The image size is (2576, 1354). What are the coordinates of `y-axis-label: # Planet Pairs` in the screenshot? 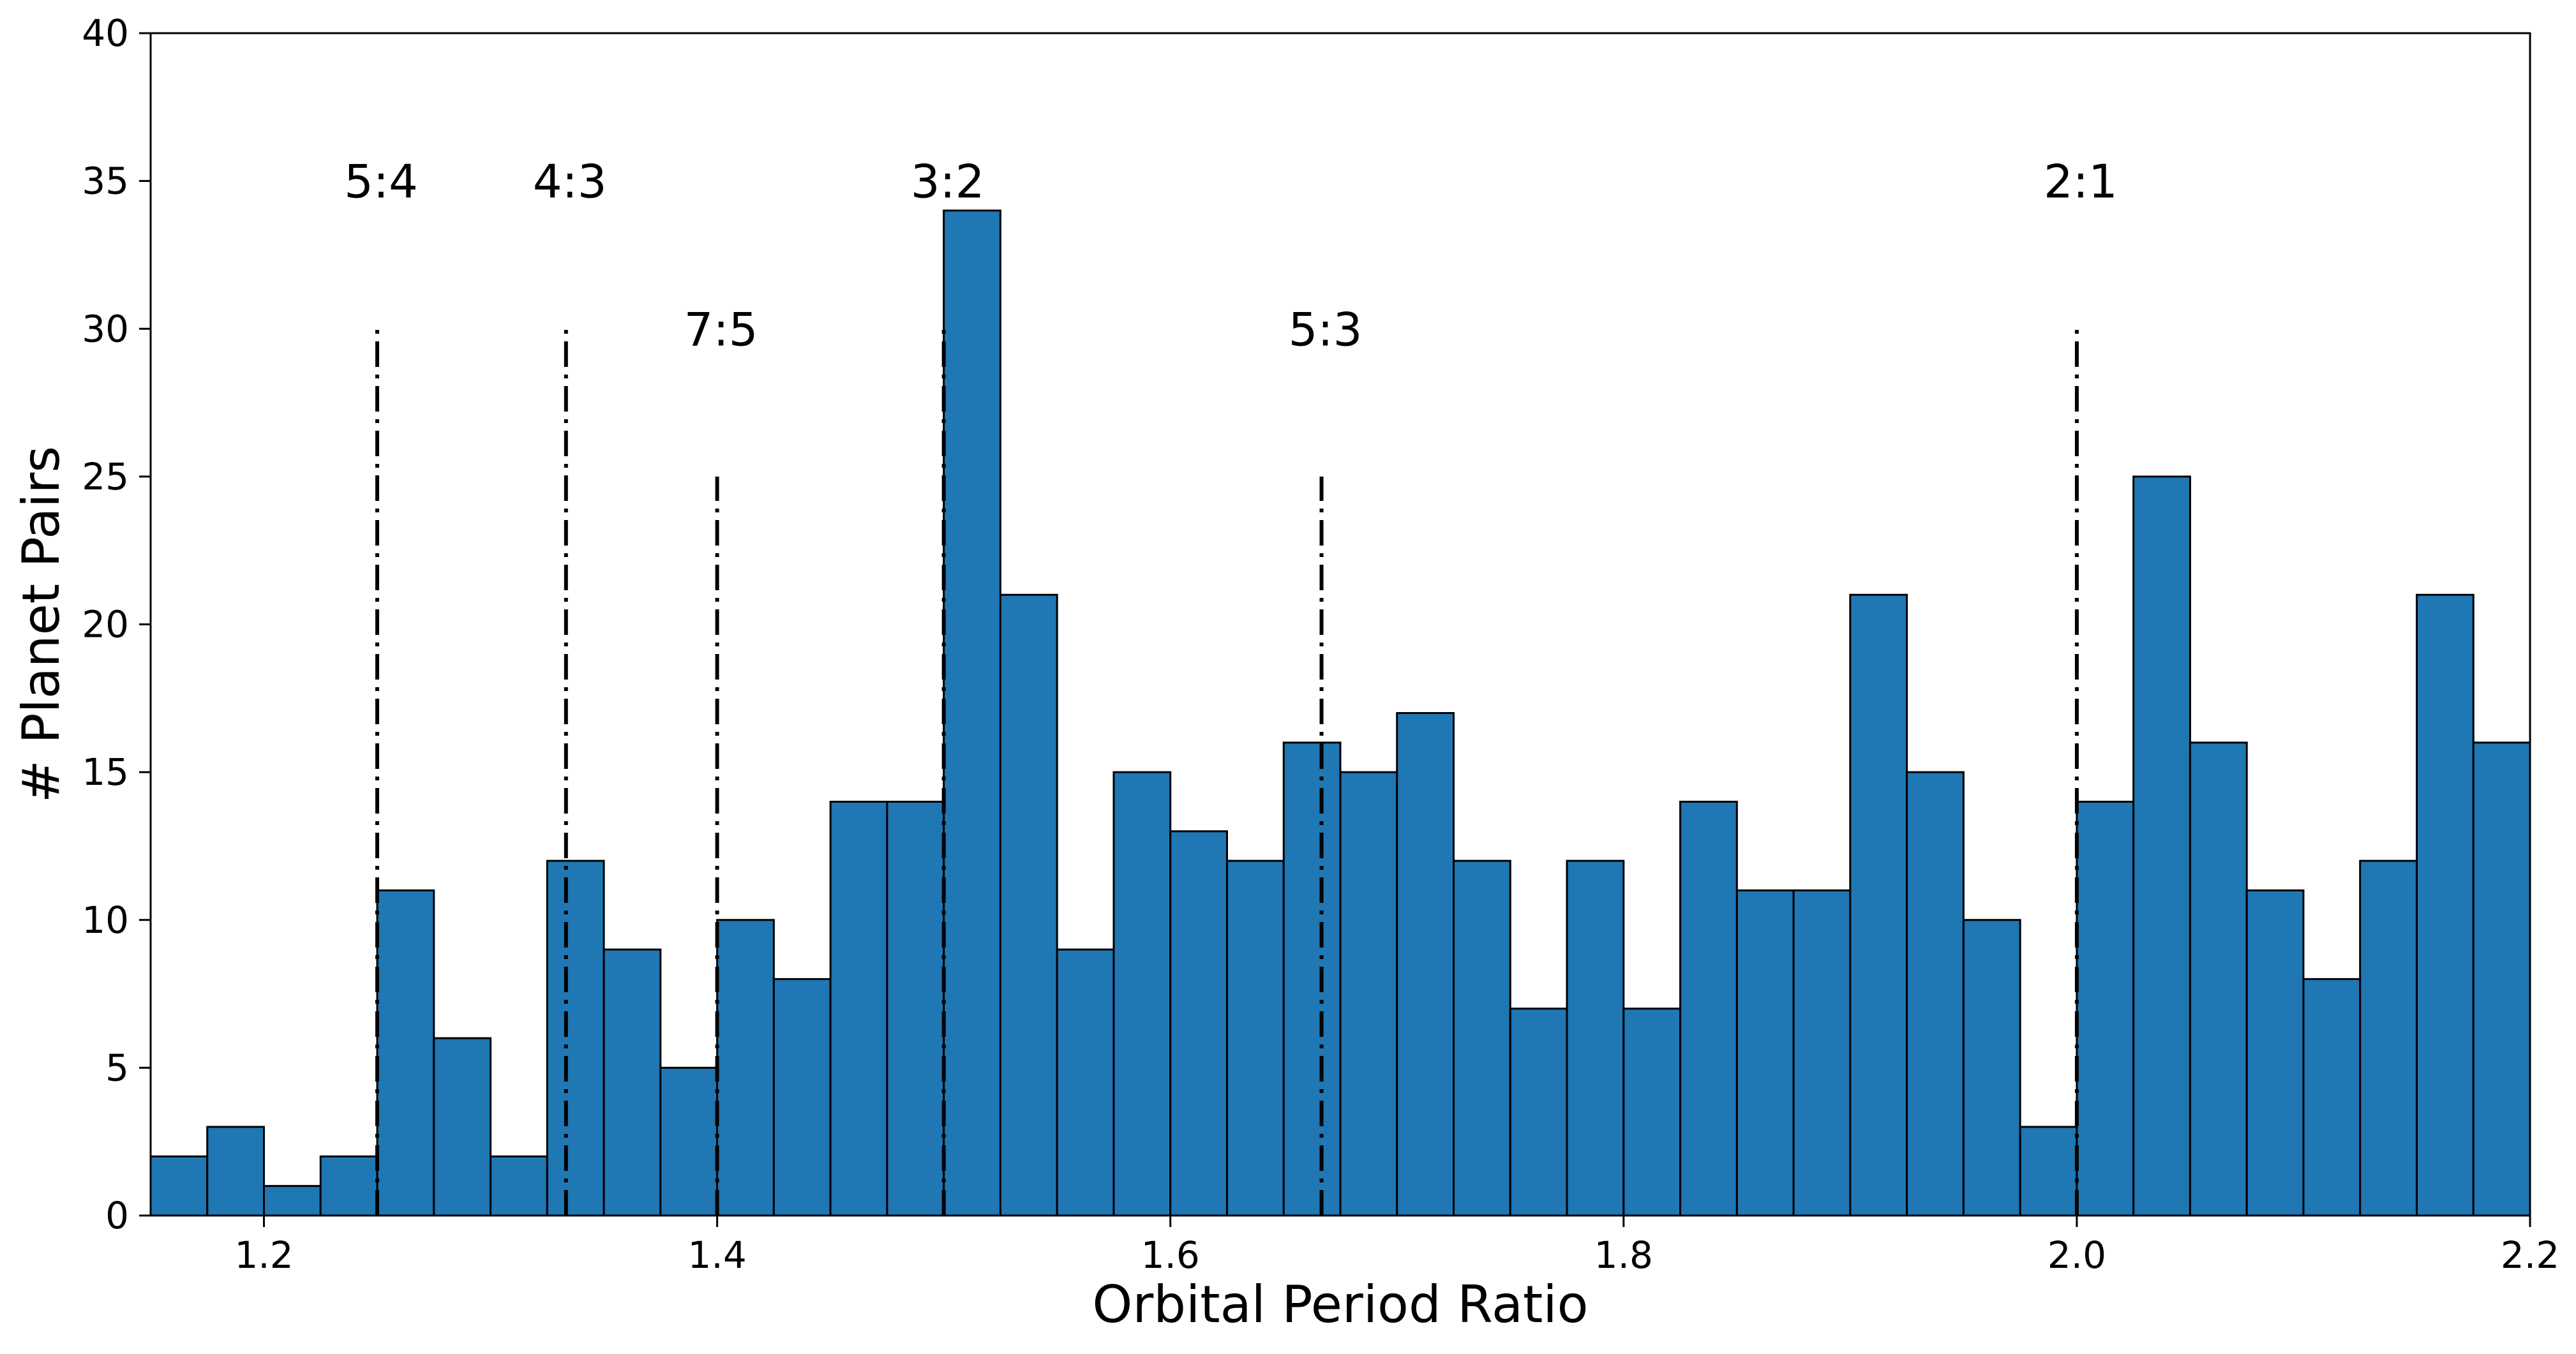 It's located at (41, 624).